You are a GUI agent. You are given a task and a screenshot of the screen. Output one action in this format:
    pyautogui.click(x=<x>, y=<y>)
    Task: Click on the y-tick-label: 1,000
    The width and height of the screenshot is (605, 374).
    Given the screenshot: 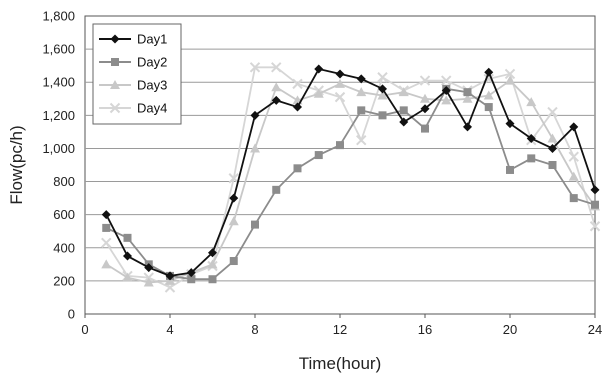 What is the action you would take?
    pyautogui.click(x=58, y=148)
    